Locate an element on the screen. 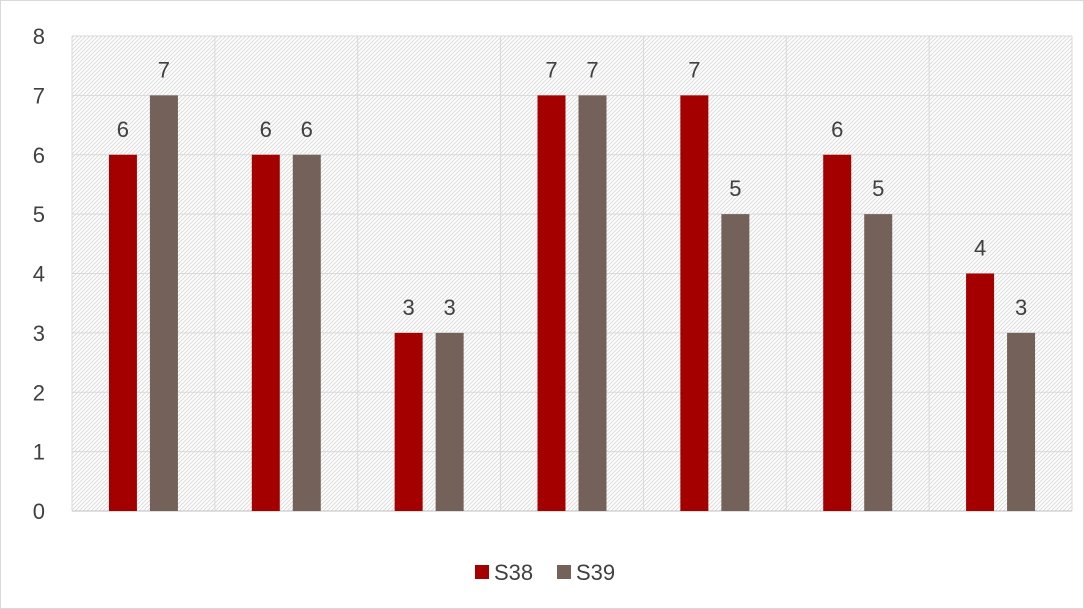  y-tick-label: 1 is located at coordinates (39, 452).